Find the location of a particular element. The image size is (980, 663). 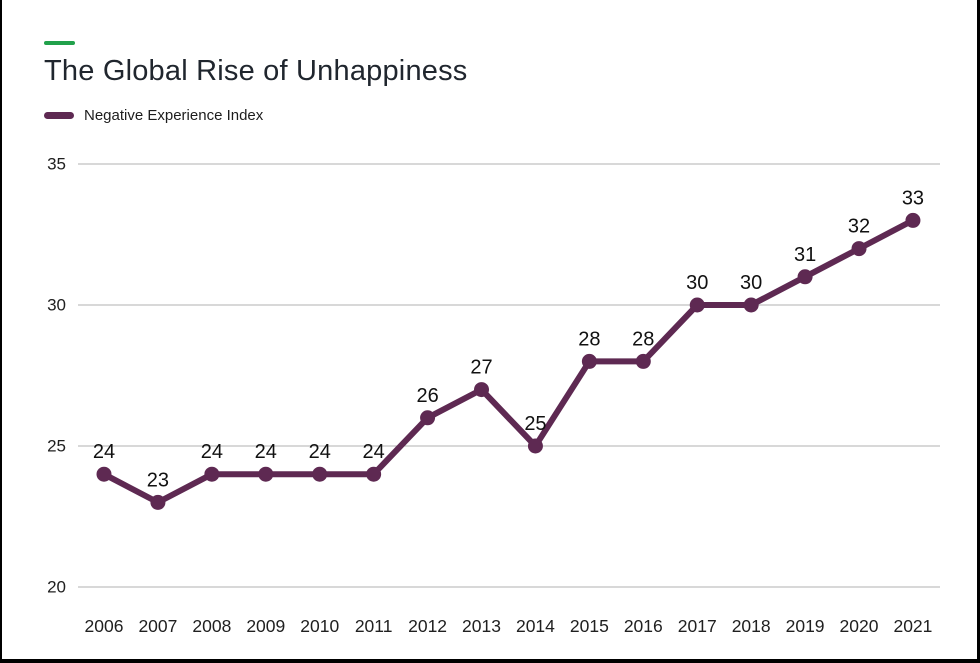

x-tick-label: 2017 is located at coordinates (697, 626).